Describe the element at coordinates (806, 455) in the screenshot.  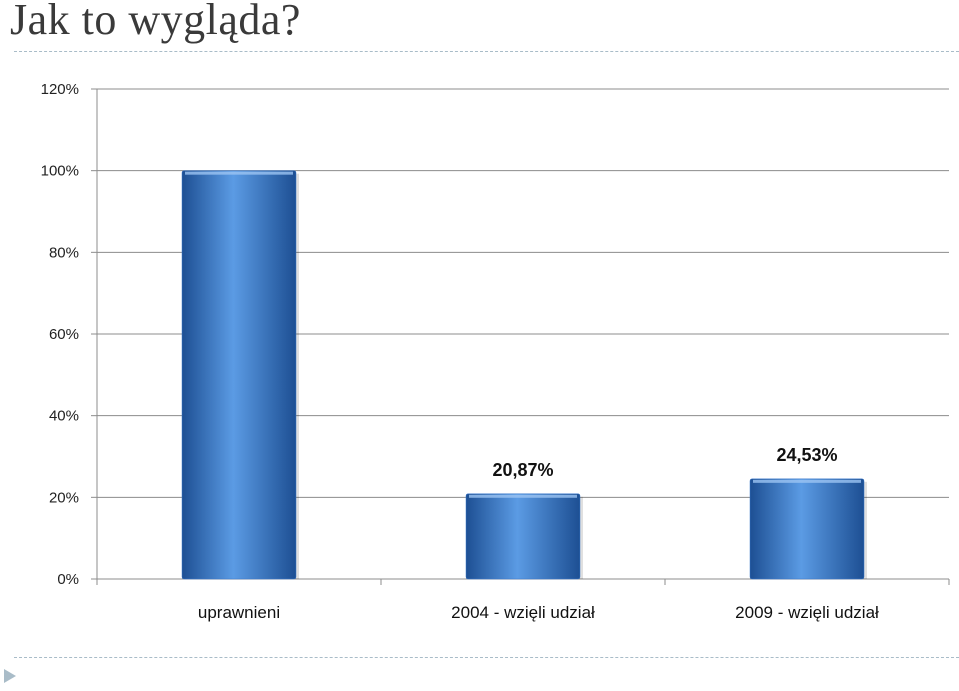
I see `data-label: 24,53%` at that location.